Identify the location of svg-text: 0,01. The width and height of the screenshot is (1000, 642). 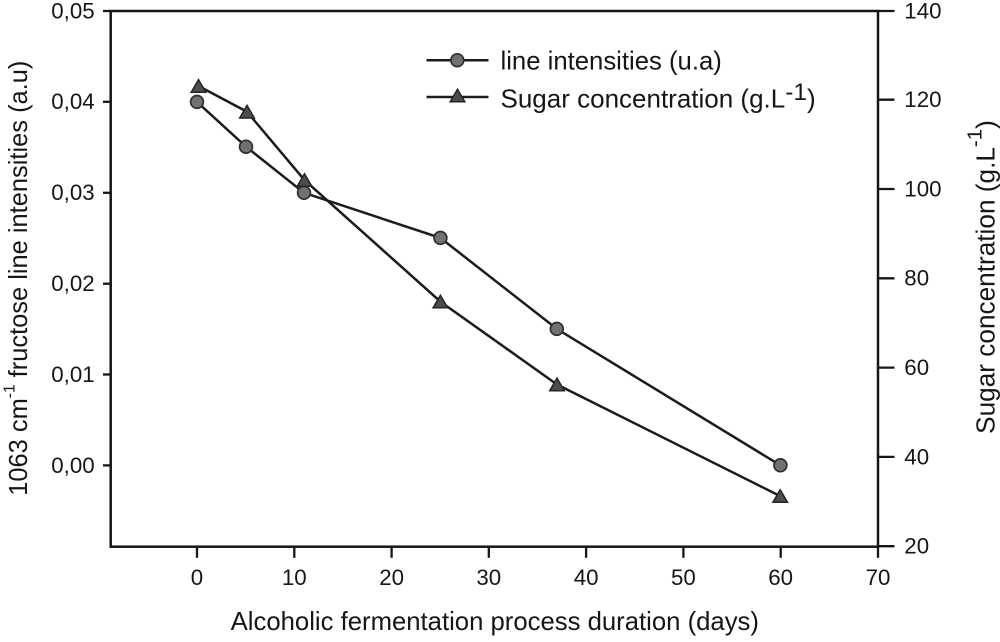
(72, 374).